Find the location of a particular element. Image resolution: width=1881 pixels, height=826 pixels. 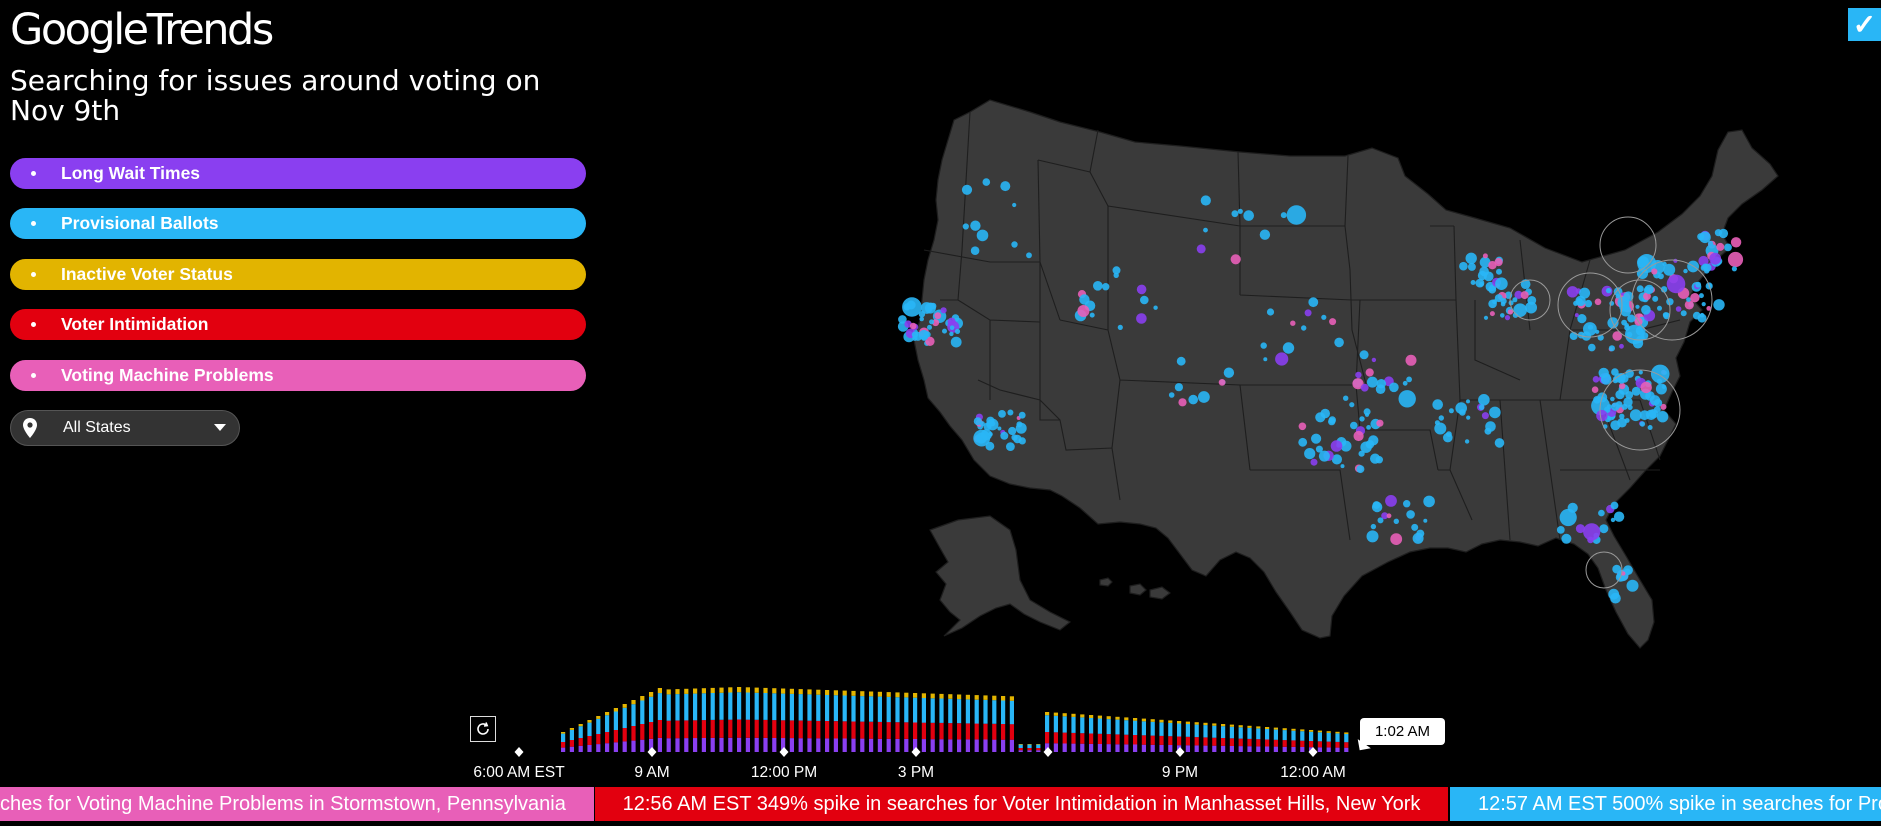

state-filter-dropdown: All States is located at coordinates (125, 428).